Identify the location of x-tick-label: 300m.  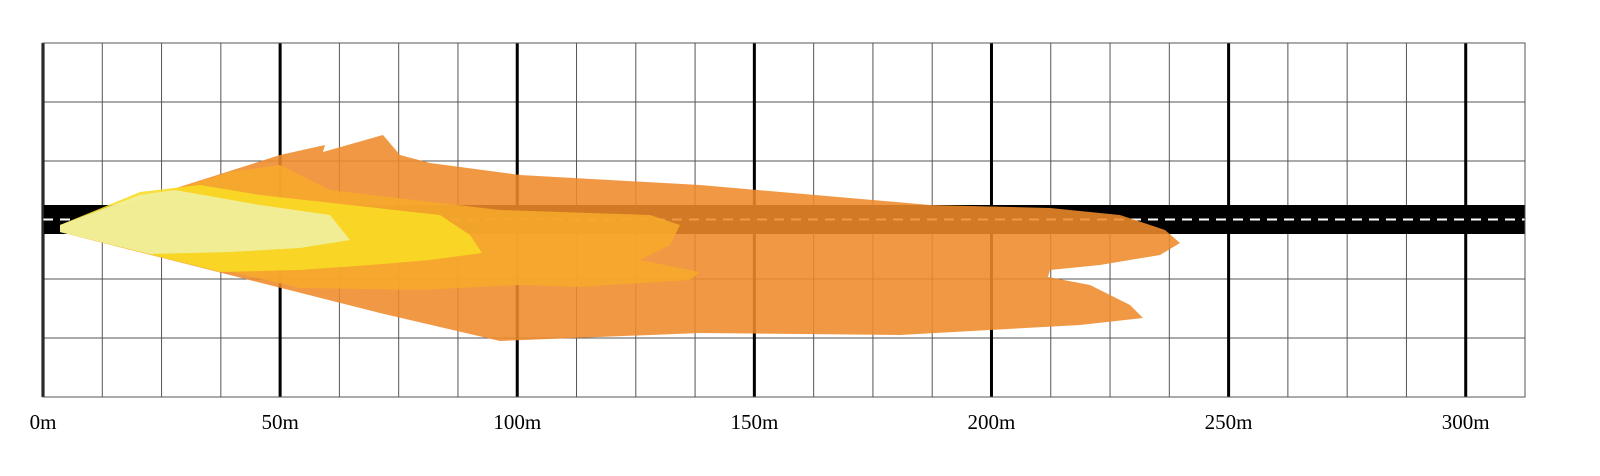
(1466, 422).